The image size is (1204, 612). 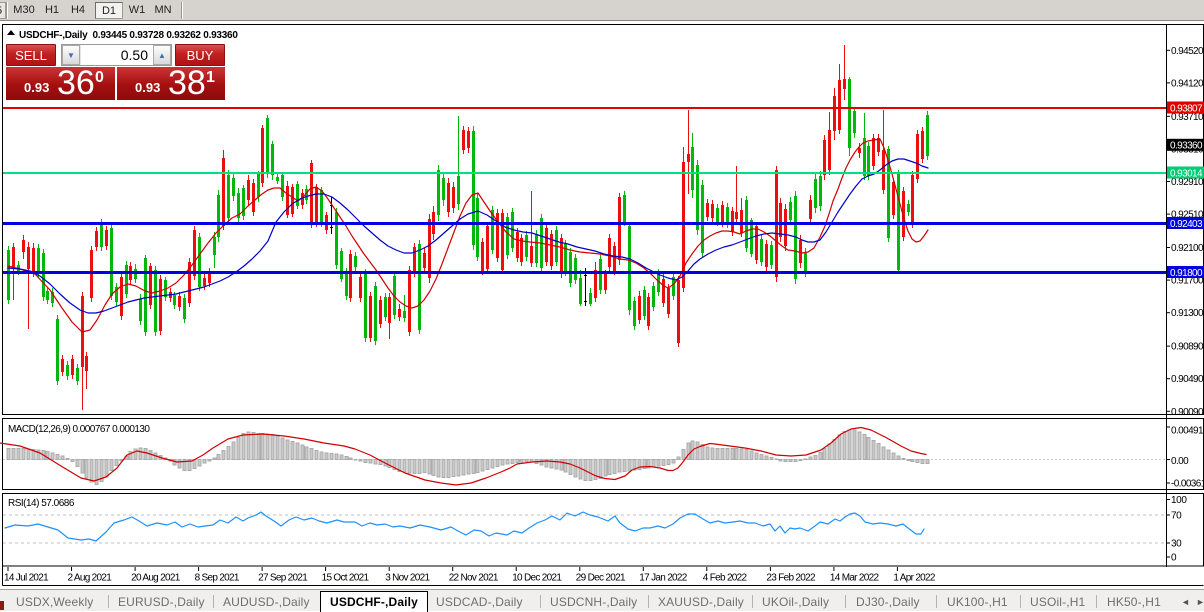 I want to click on svg-text: 0.90890, so click(x=1187, y=347).